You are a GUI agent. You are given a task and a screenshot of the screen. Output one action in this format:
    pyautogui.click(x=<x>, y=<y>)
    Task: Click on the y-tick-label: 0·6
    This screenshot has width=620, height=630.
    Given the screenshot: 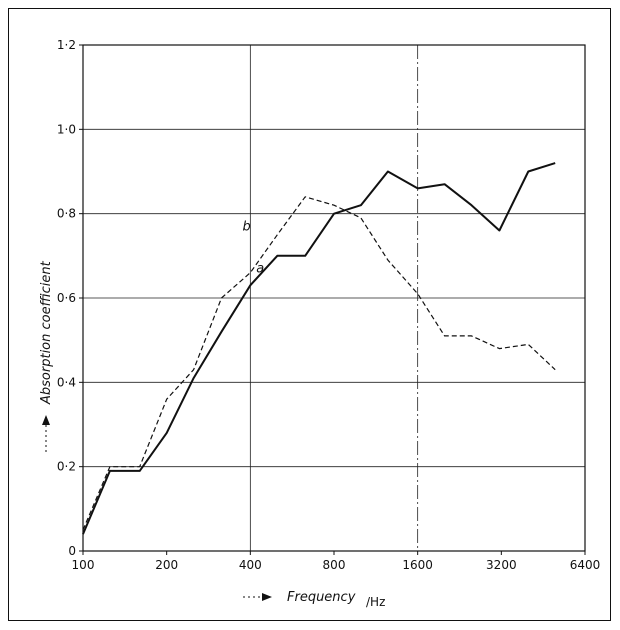 What is the action you would take?
    pyautogui.click(x=66, y=298)
    